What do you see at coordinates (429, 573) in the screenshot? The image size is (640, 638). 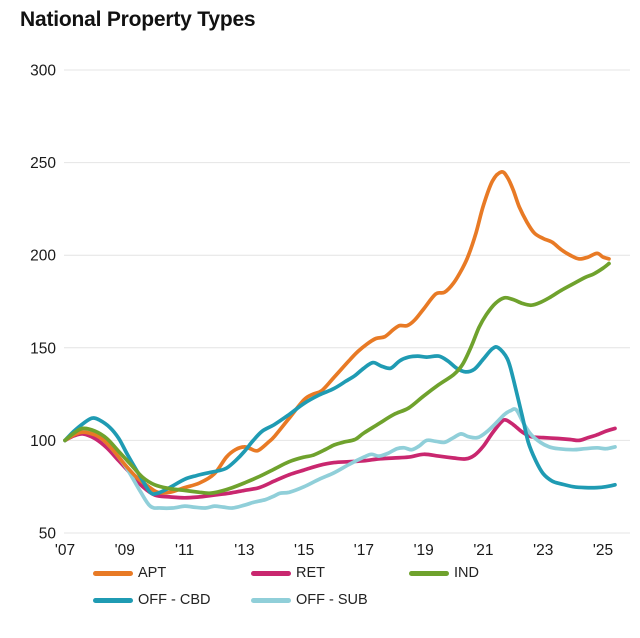 I see `legend-swatch-ind-icon` at bounding box center [429, 573].